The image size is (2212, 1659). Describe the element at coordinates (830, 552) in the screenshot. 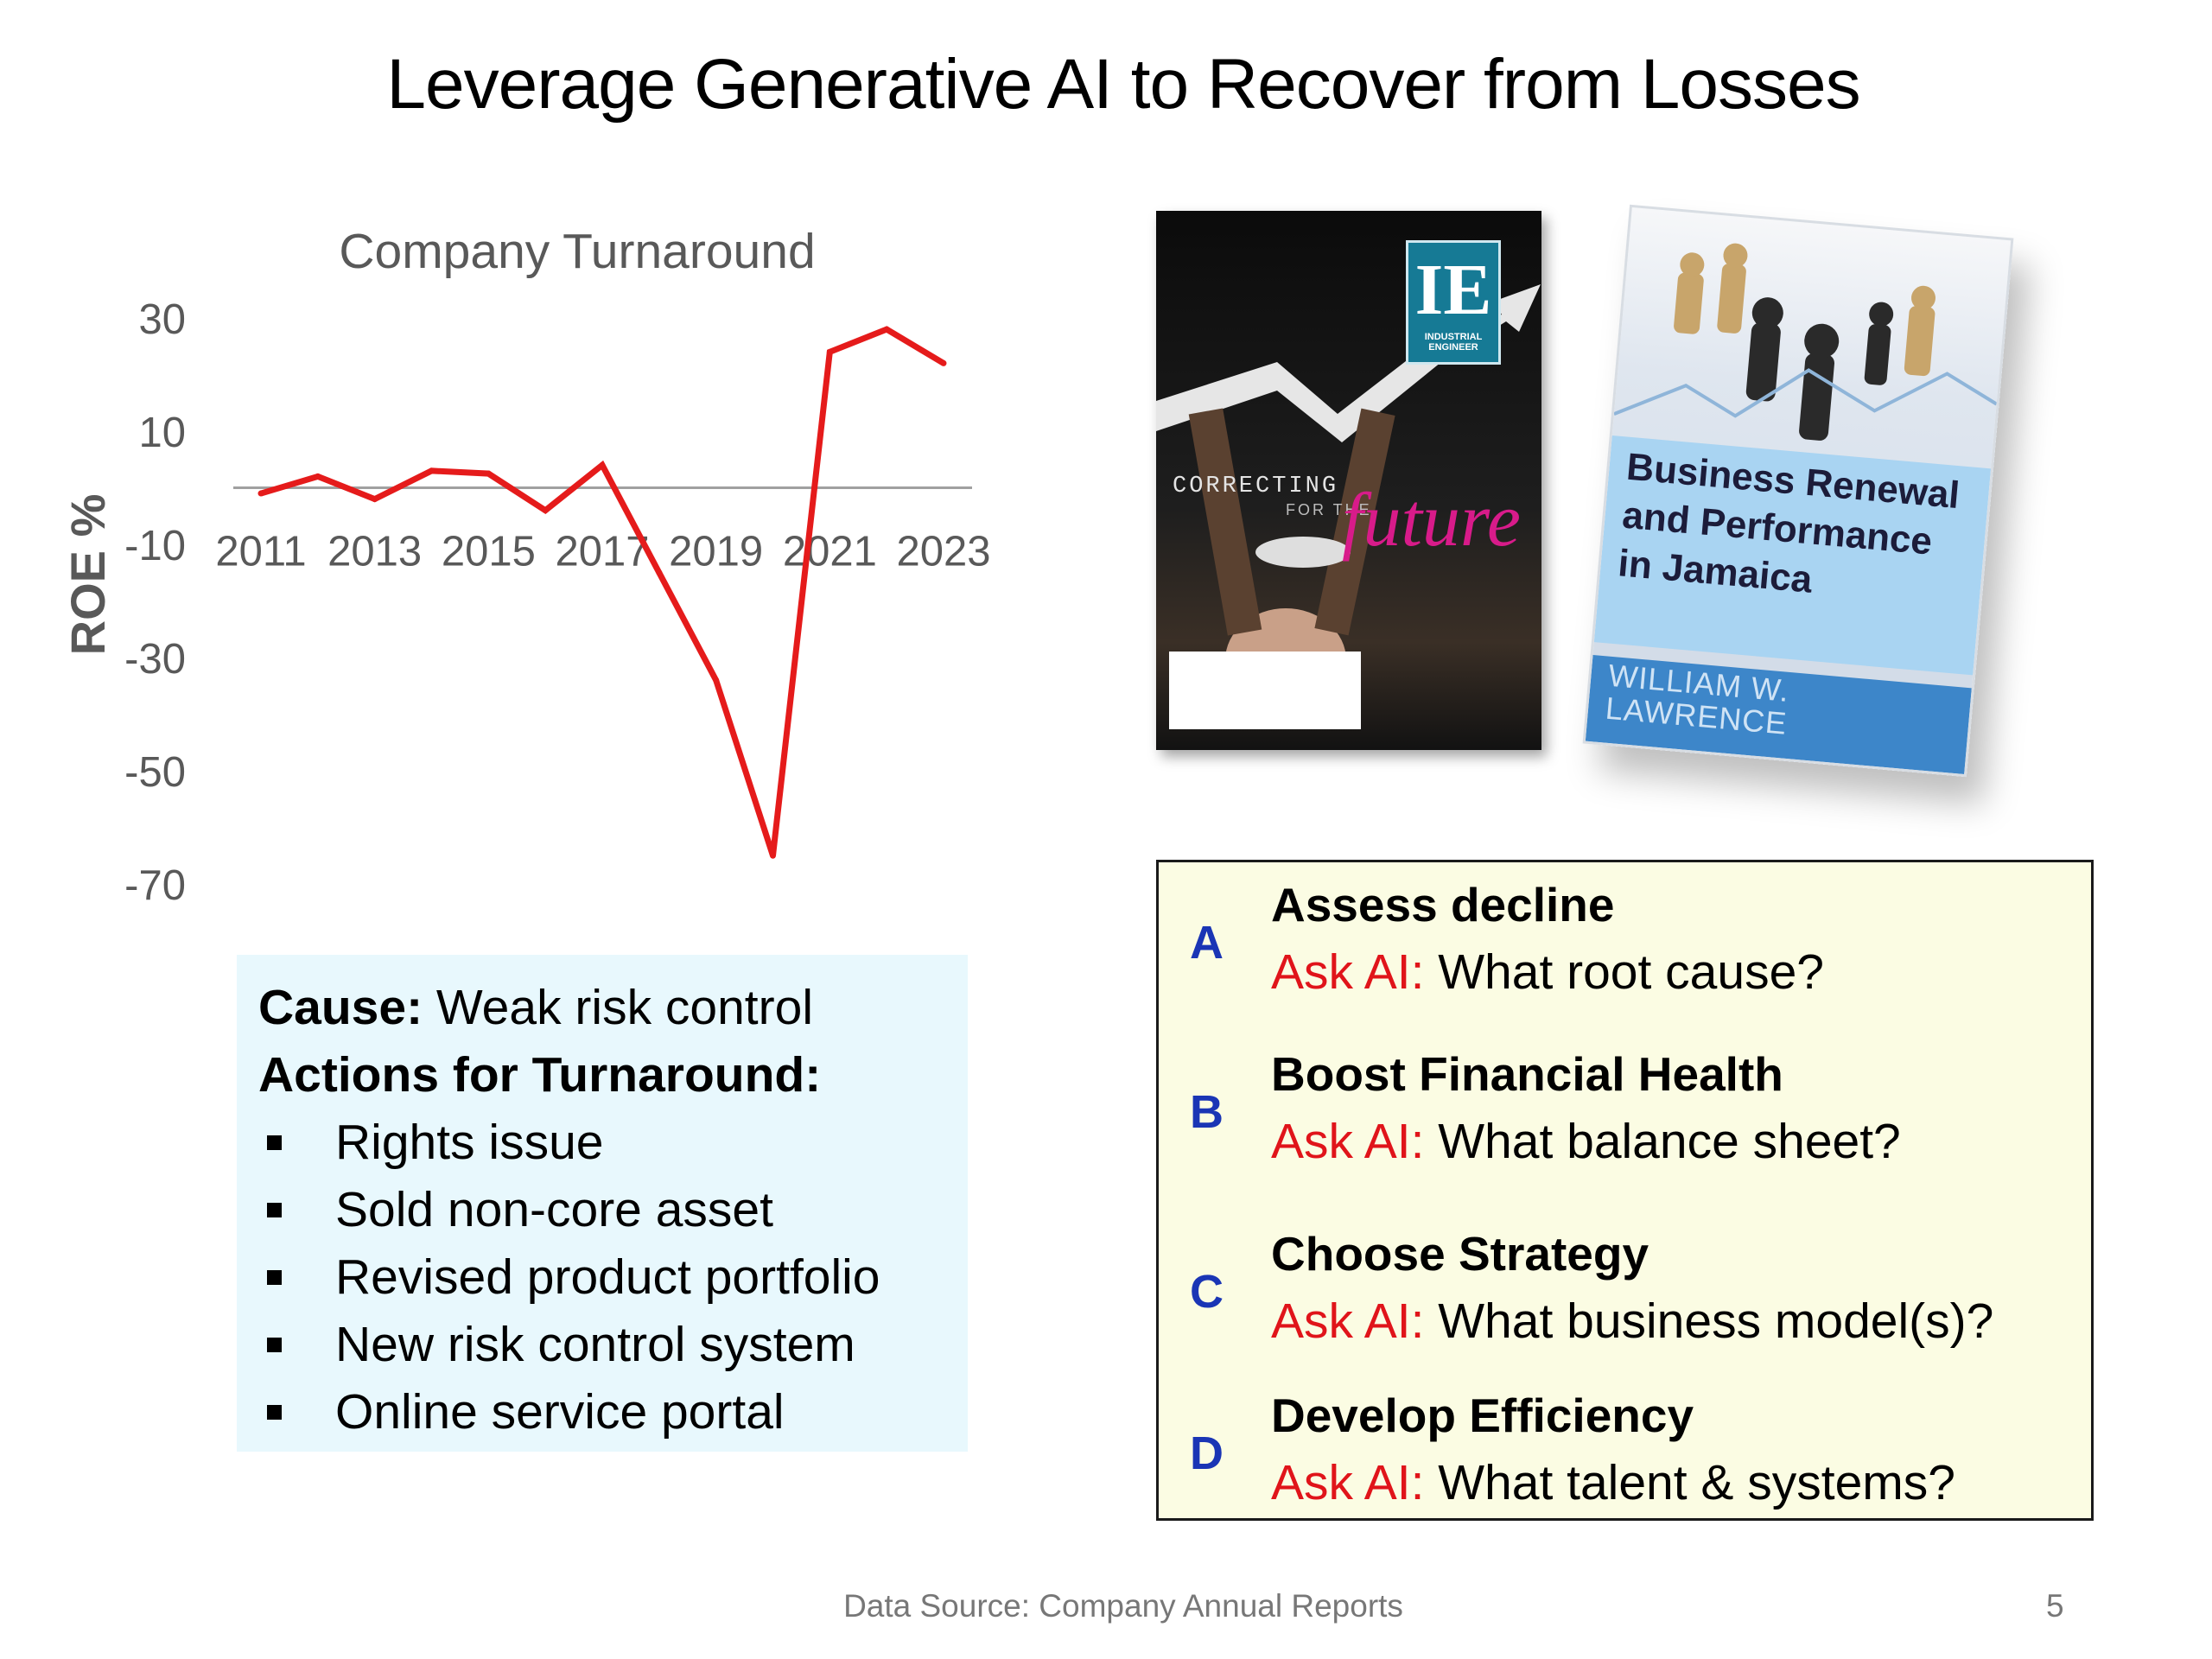

I see `x-tick-label: 2021` at that location.